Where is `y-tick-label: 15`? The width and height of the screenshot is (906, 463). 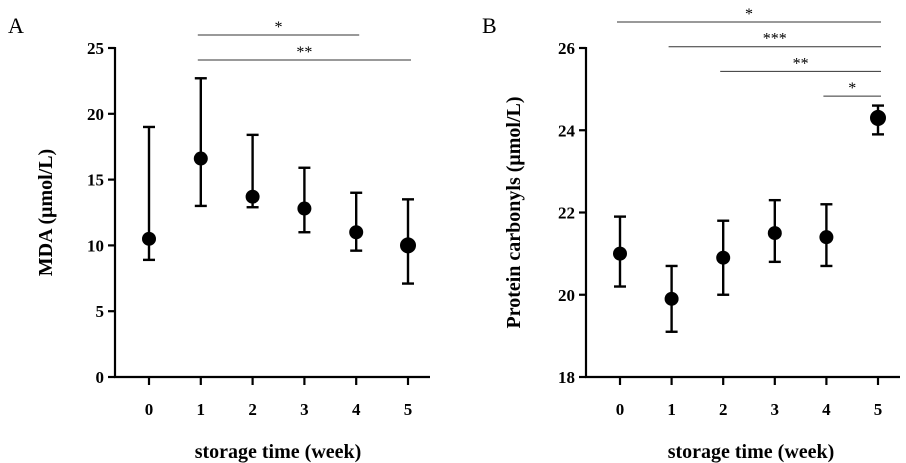
y-tick-label: 15 is located at coordinates (95, 180).